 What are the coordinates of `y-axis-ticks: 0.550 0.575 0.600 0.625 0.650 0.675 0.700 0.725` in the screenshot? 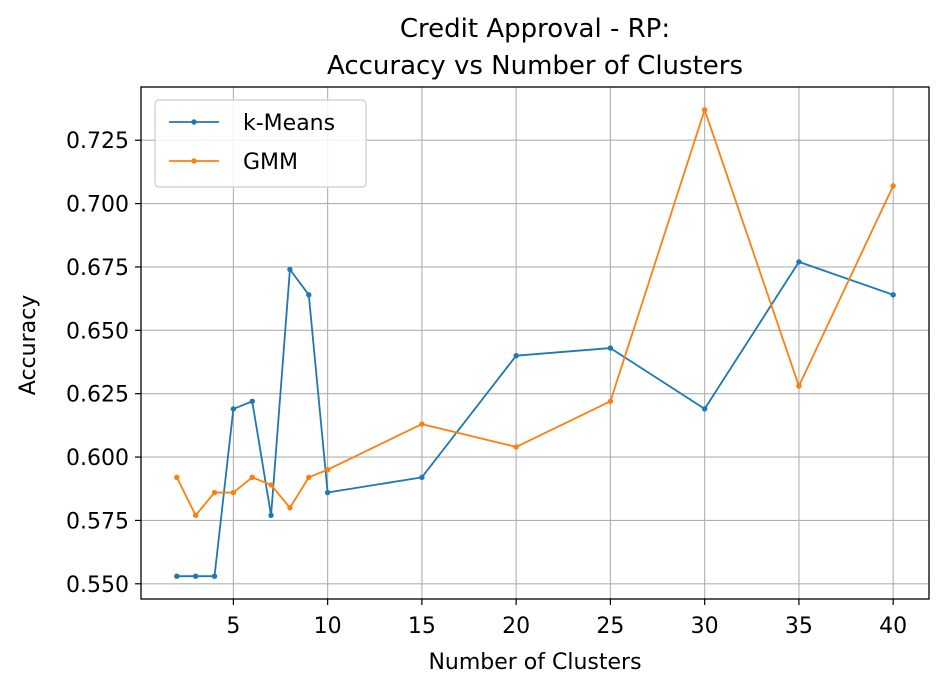 It's located at (103, 363).